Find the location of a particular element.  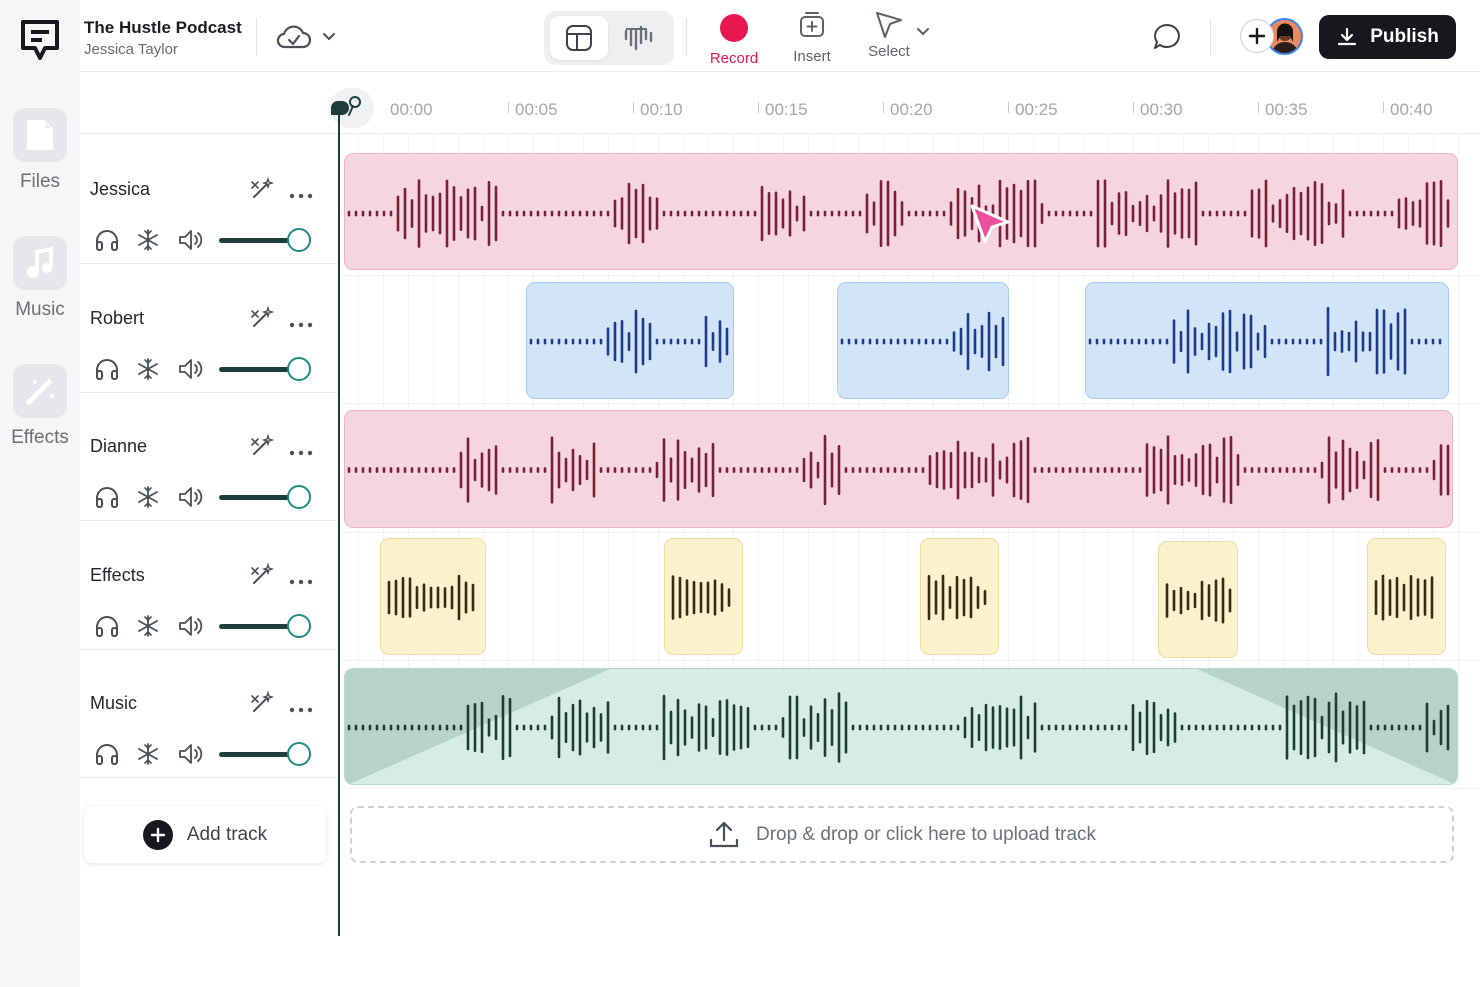

sidebar-item-effects: Effects is located at coordinates (40, 406).